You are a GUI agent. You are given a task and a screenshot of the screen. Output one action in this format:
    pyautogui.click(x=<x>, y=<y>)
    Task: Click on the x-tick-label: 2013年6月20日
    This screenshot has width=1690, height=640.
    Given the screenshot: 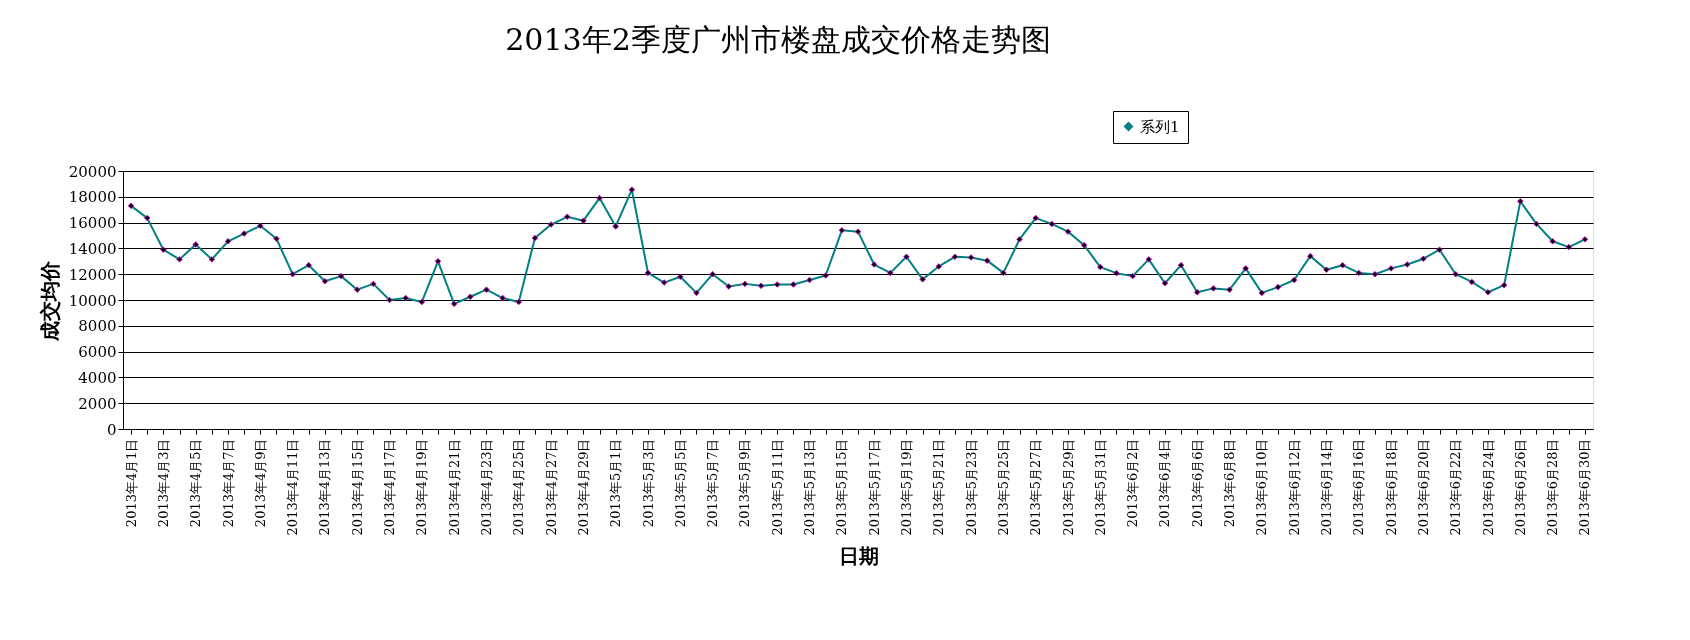 What is the action you would take?
    pyautogui.click(x=1423, y=487)
    